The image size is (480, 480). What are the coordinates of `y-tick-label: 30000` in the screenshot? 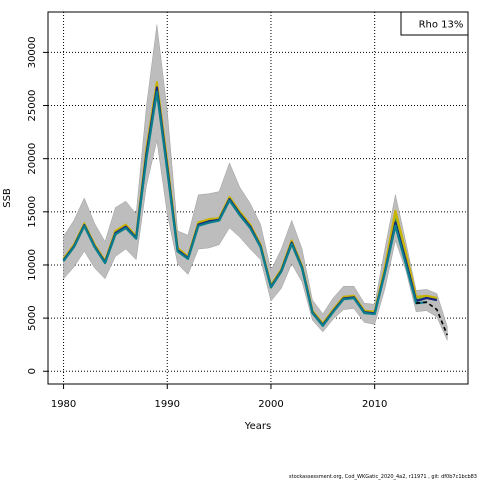 It's located at (32, 52).